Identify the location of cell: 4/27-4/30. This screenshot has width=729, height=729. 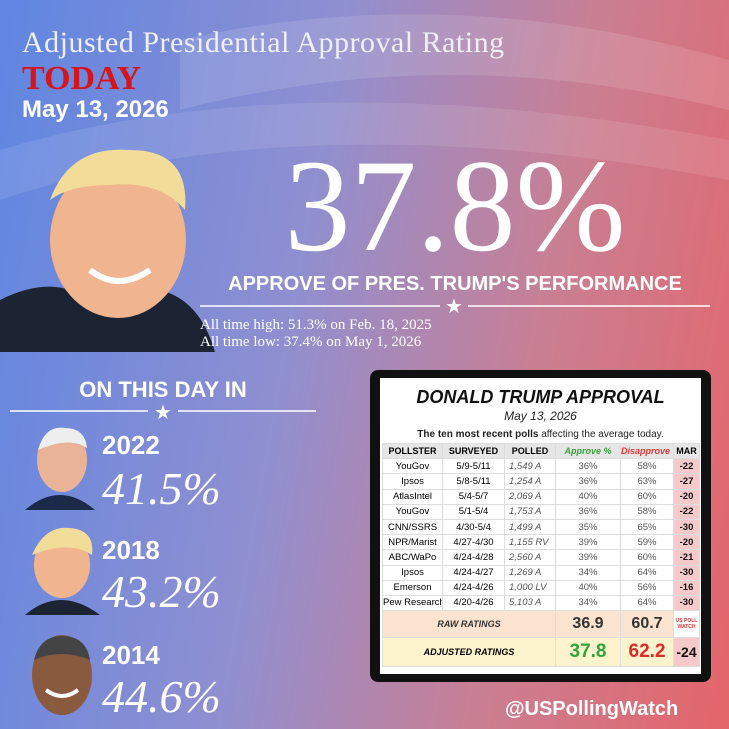
(473, 542).